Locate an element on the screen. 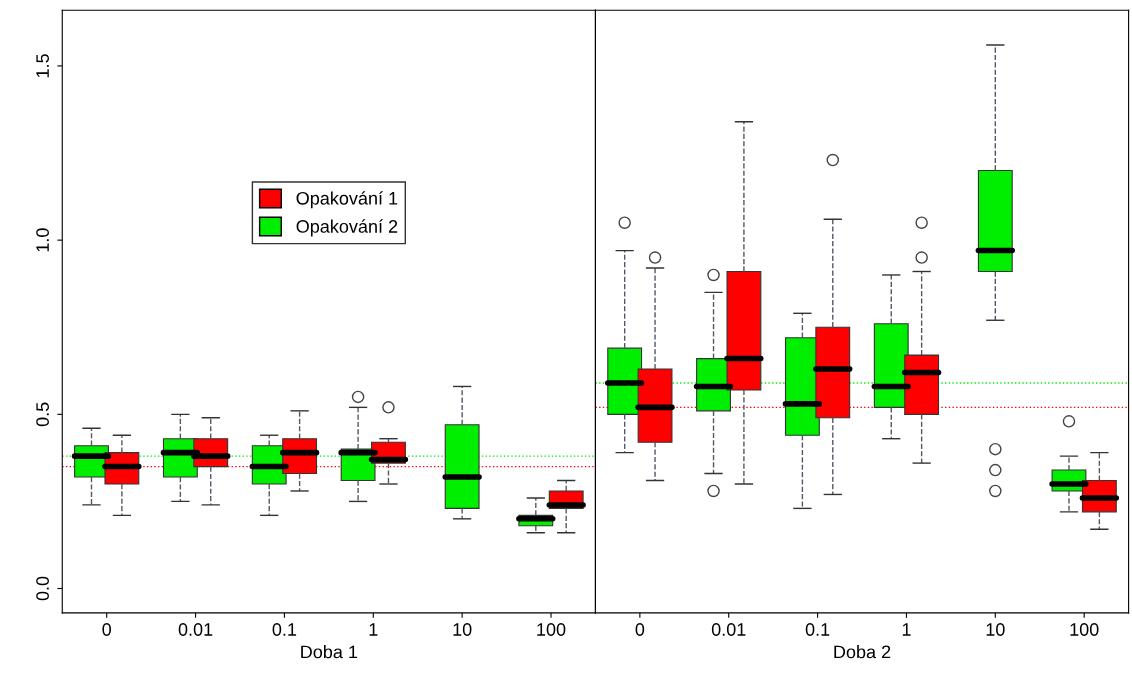 The image size is (1132, 681). legend-label: Opakování 2 is located at coordinates (347, 228).